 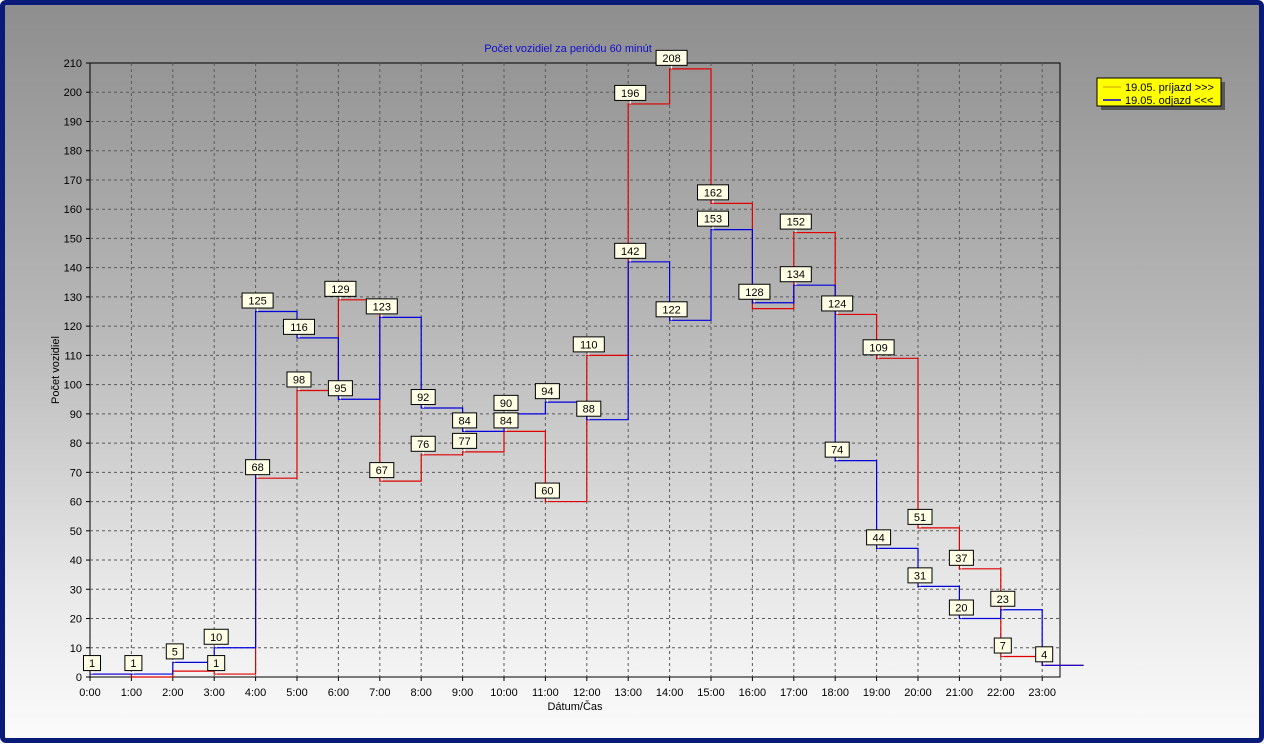 I want to click on data-label-text: 208, so click(x=671, y=59).